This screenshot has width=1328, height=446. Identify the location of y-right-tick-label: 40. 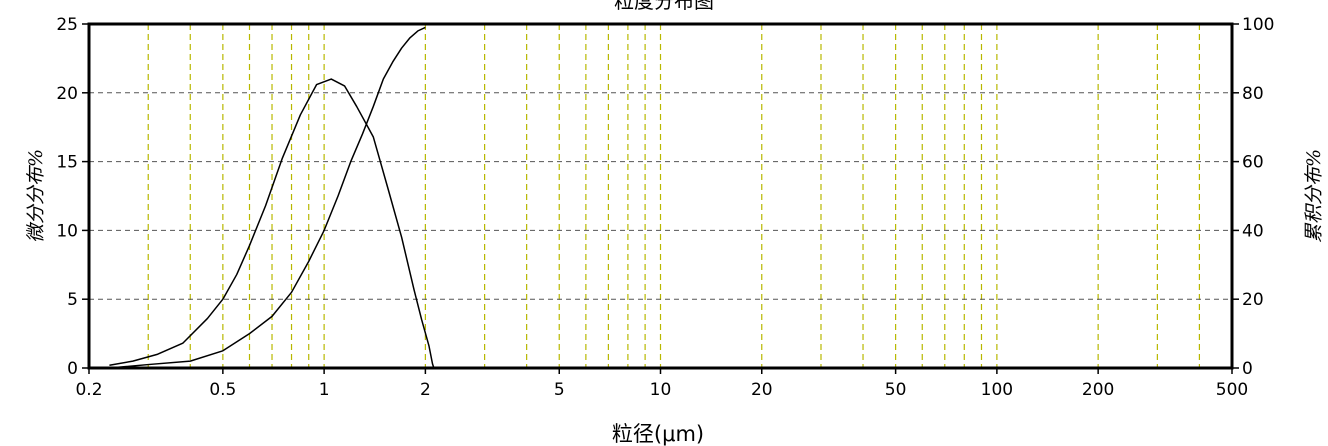
(1253, 231).